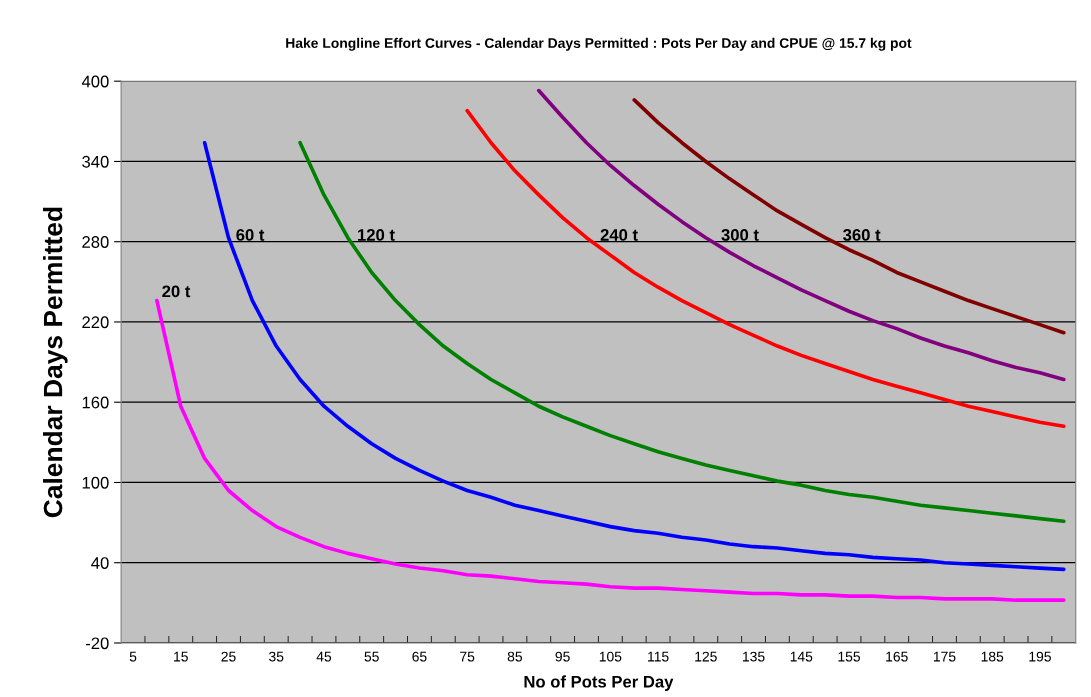  I want to click on x-tick-label: 75, so click(467, 656).